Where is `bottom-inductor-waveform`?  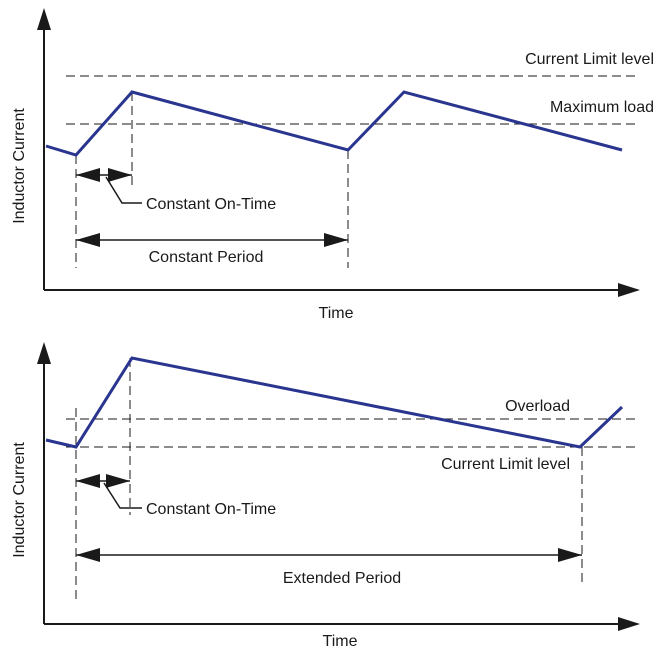
bottom-inductor-waveform is located at coordinates (334, 402).